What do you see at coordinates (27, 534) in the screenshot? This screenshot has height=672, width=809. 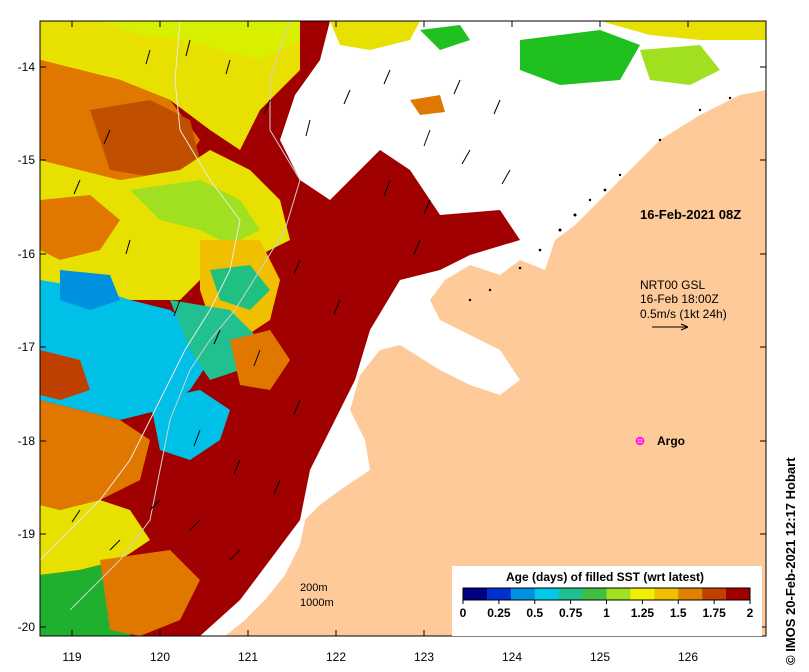 I see `y-tick-label: -19` at bounding box center [27, 534].